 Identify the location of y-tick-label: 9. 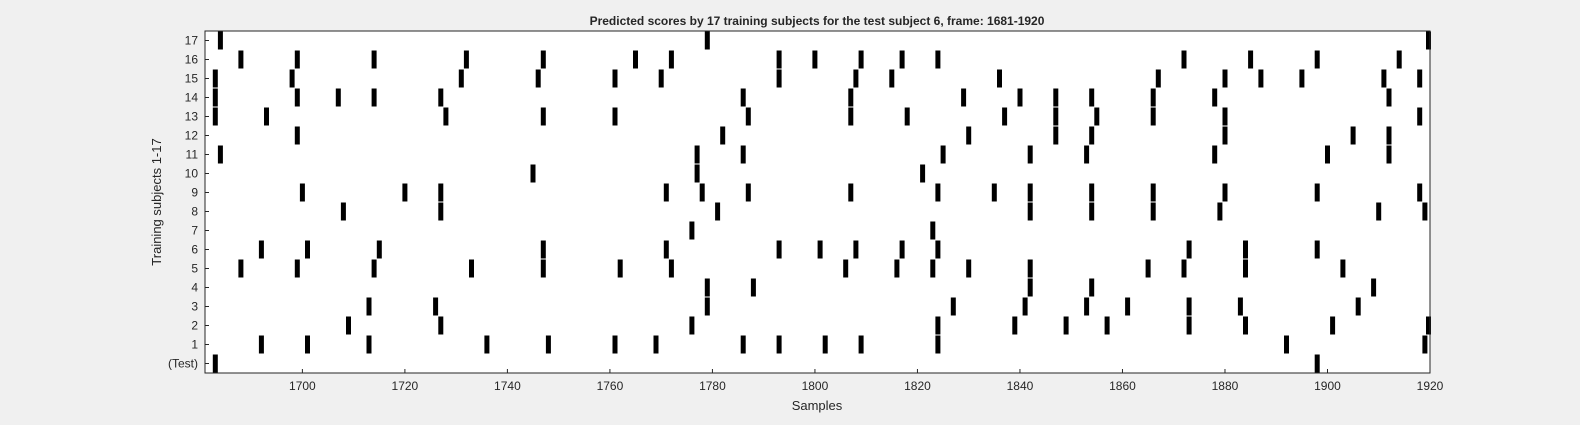
(194, 193).